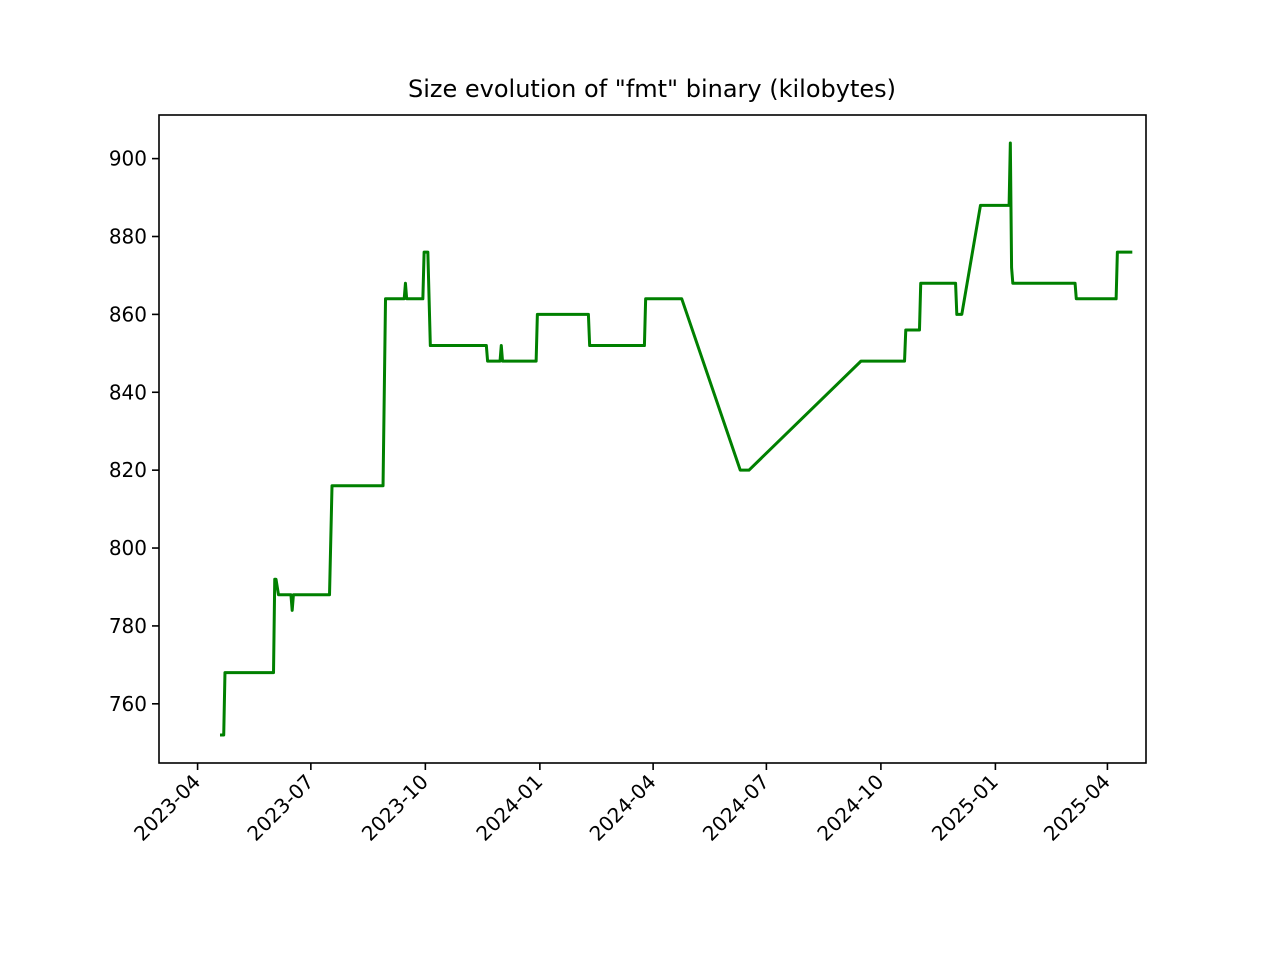 The height and width of the screenshot is (955, 1273). I want to click on y-tick-label: 800, so click(128, 548).